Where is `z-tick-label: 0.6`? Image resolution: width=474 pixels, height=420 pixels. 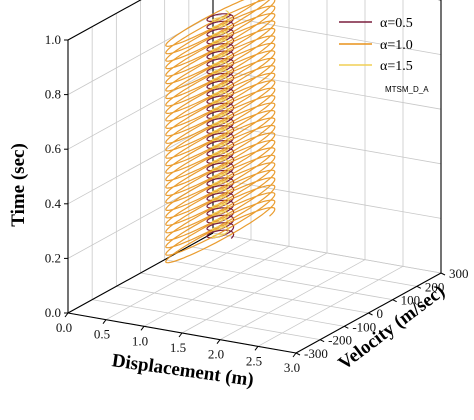
z-tick-label: 0.6 is located at coordinates (53, 148).